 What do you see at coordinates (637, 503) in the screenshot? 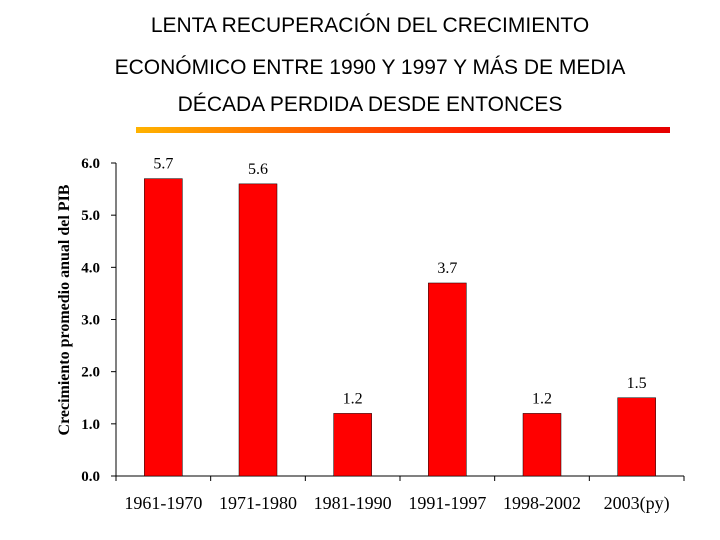
I see `x-tick-label: 2003(py)` at bounding box center [637, 503].